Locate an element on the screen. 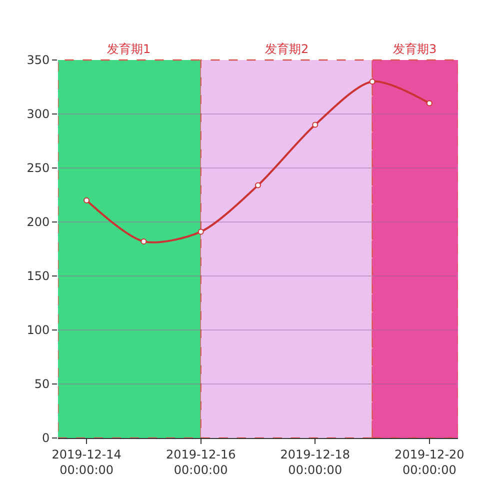 This screenshot has height=500, width=500. band-label: 发育期1 is located at coordinates (129, 49).